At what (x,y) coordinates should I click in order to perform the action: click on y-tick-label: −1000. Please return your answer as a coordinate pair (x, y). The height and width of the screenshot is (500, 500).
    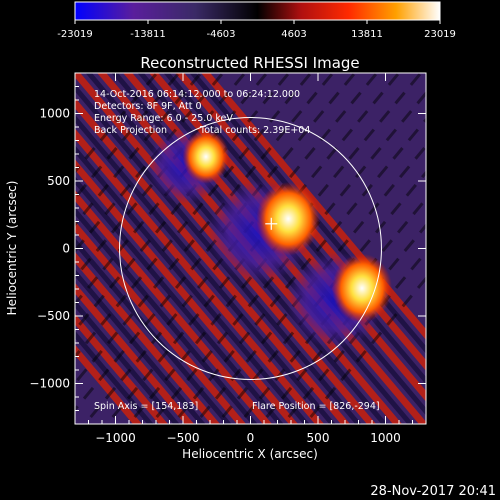
    Looking at the image, I should click on (49, 384).